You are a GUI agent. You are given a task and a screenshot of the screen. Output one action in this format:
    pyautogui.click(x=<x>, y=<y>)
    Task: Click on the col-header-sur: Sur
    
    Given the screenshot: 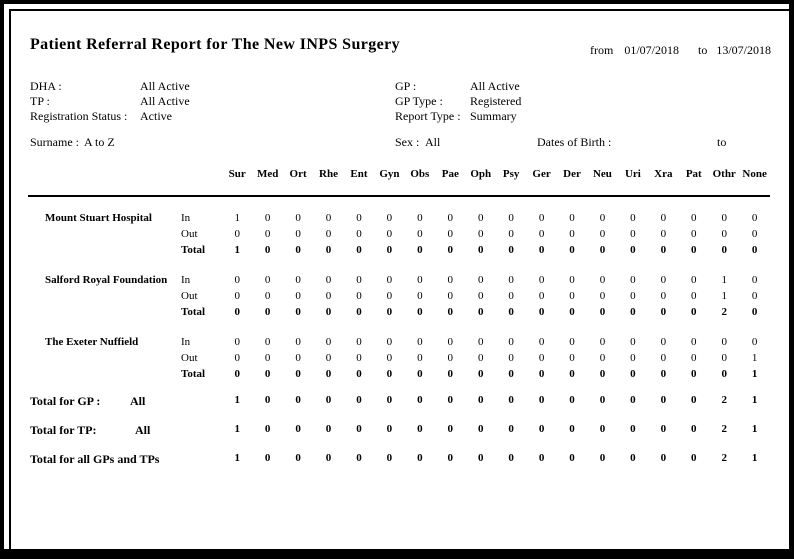 What is the action you would take?
    pyautogui.click(x=237, y=174)
    